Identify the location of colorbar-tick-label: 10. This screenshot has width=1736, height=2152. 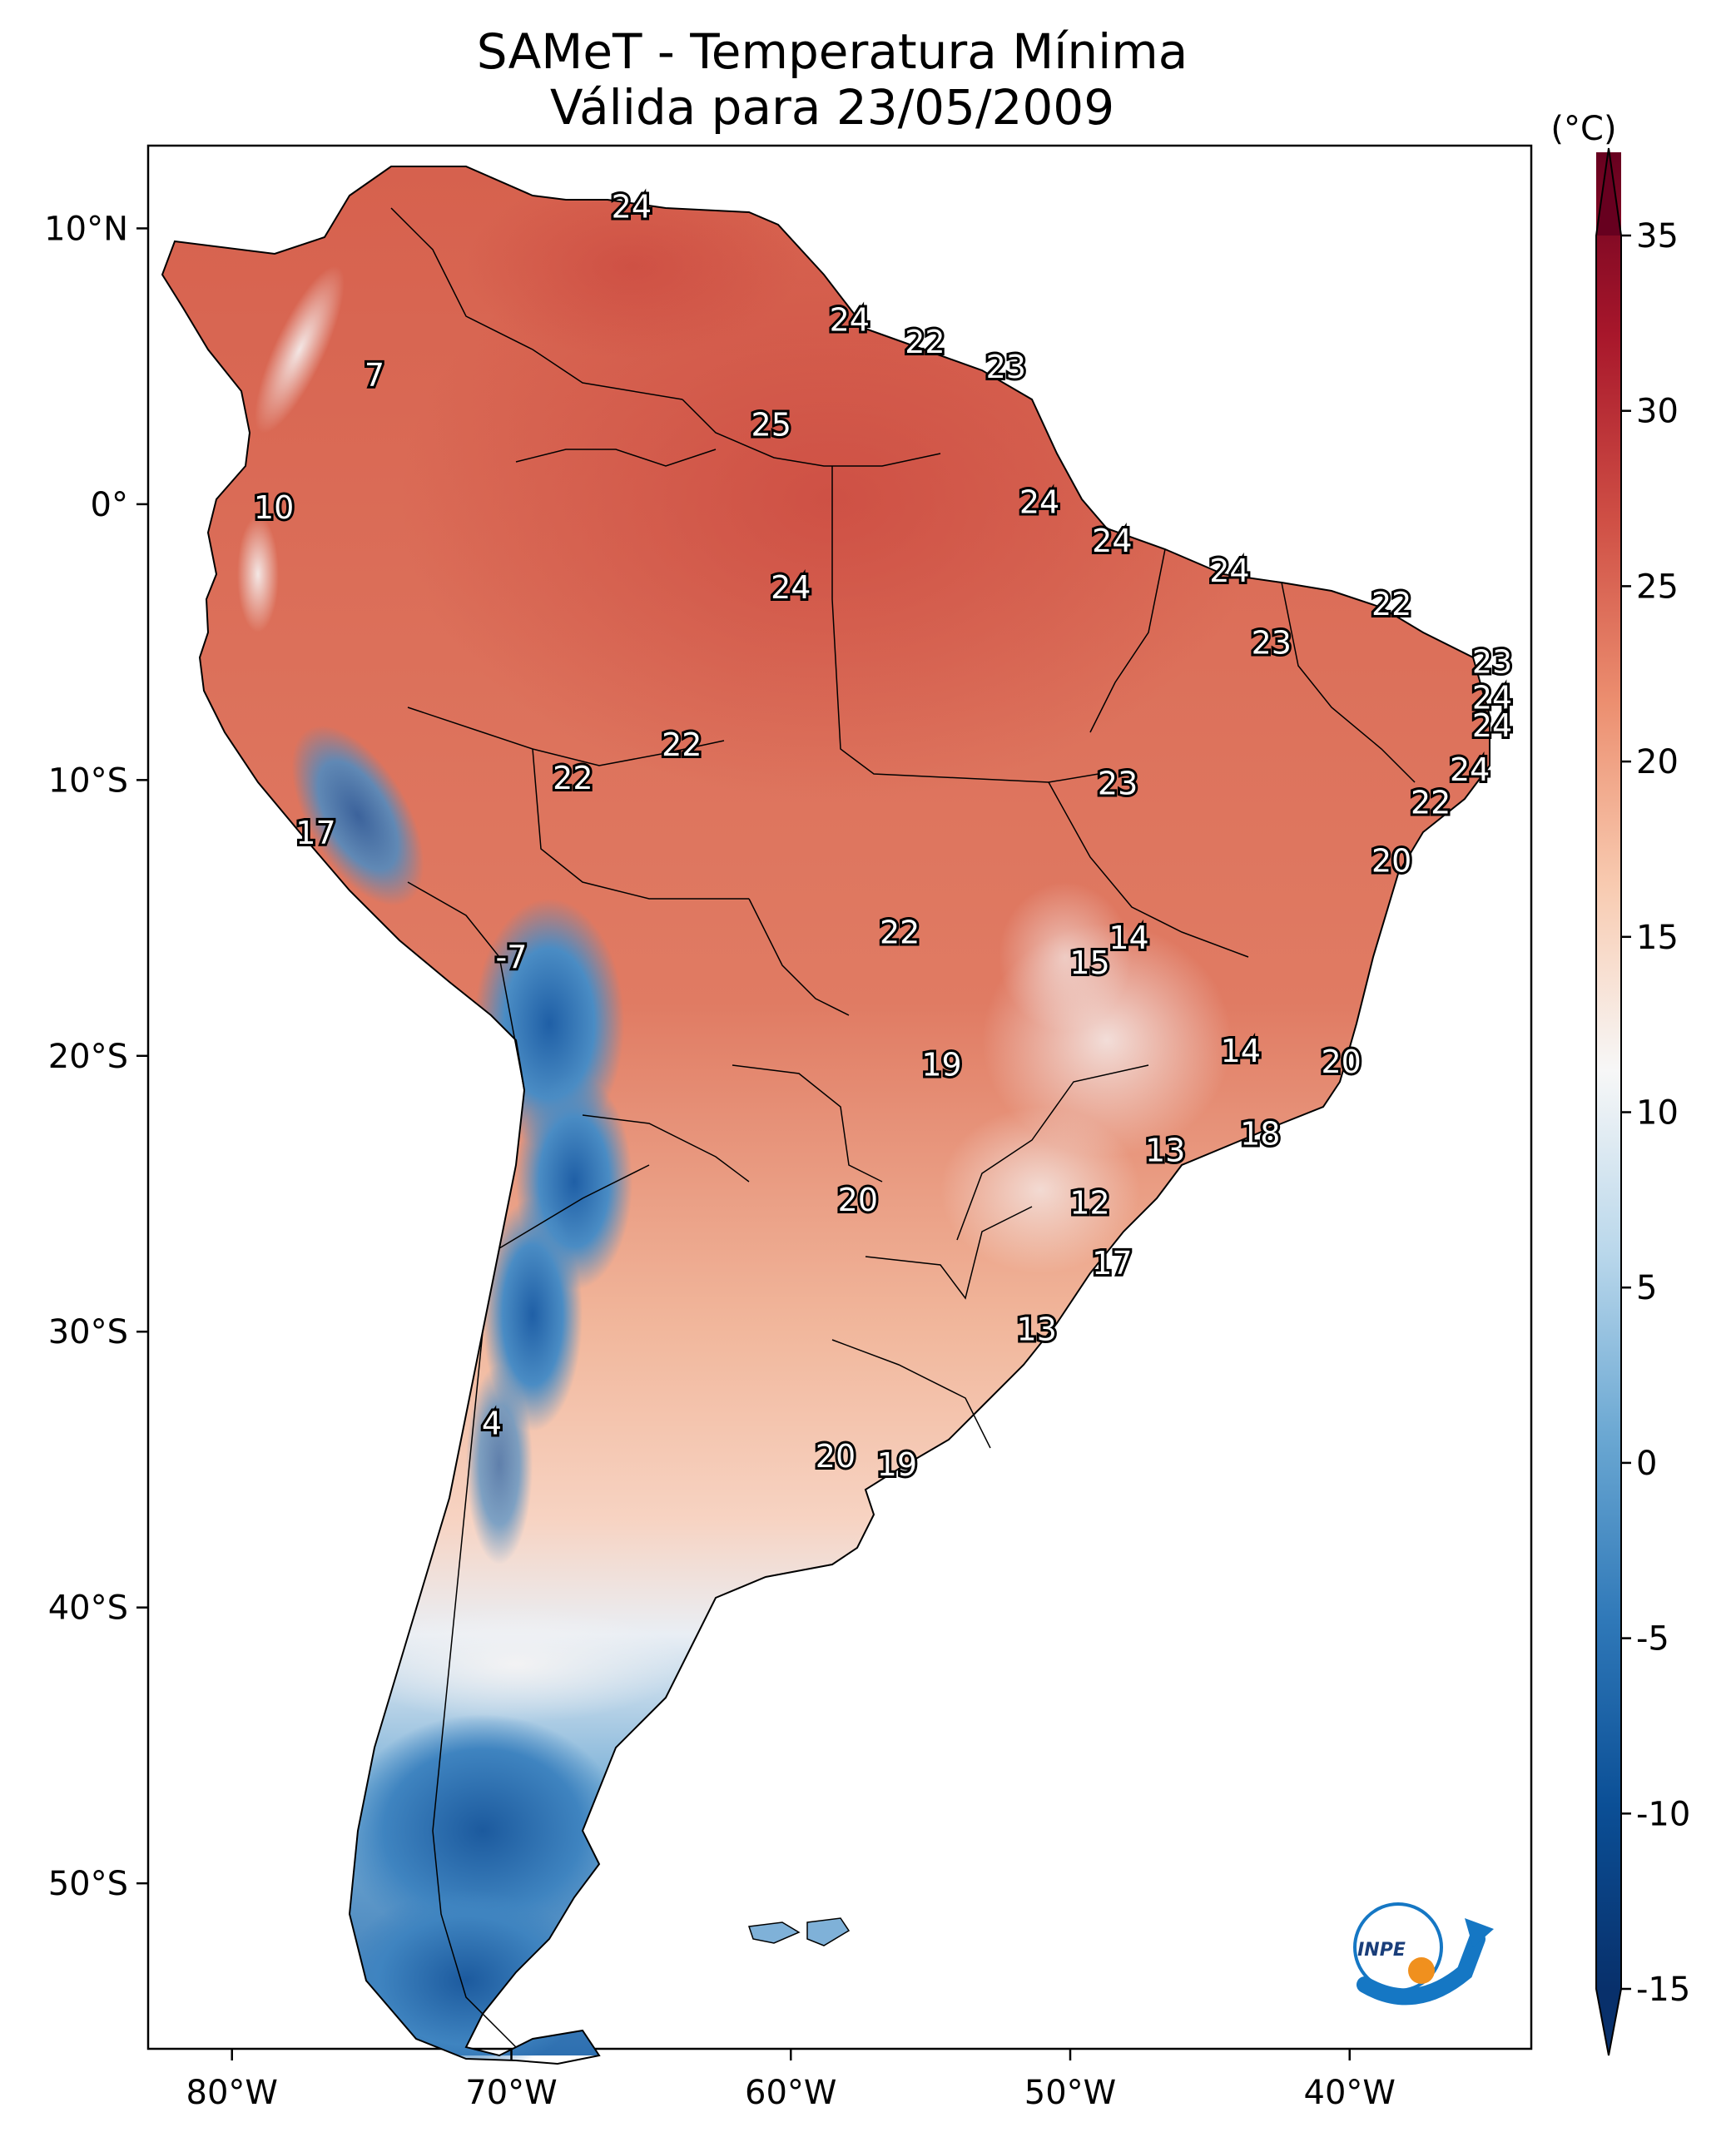
(1658, 1113).